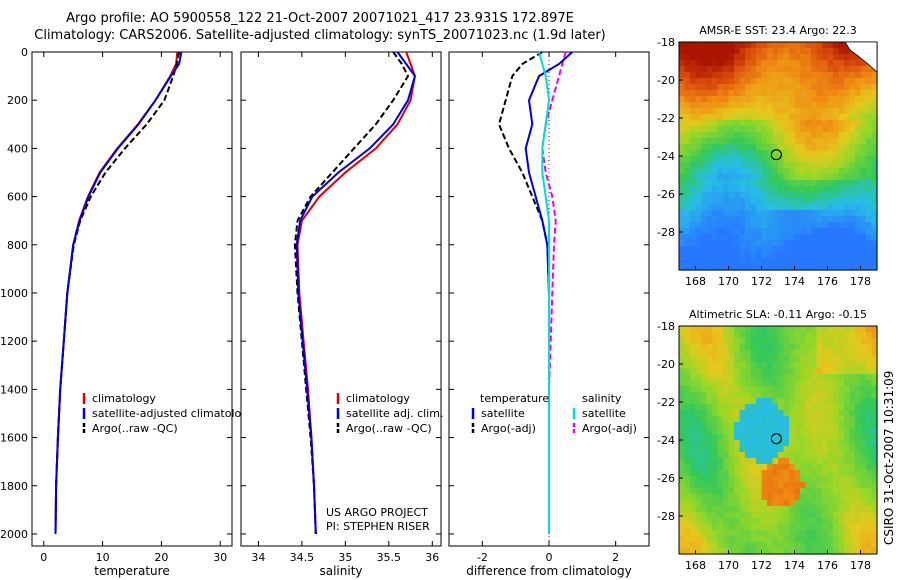  What do you see at coordinates (345, 557) in the screenshot?
I see `x-tick-label: 35` at bounding box center [345, 557].